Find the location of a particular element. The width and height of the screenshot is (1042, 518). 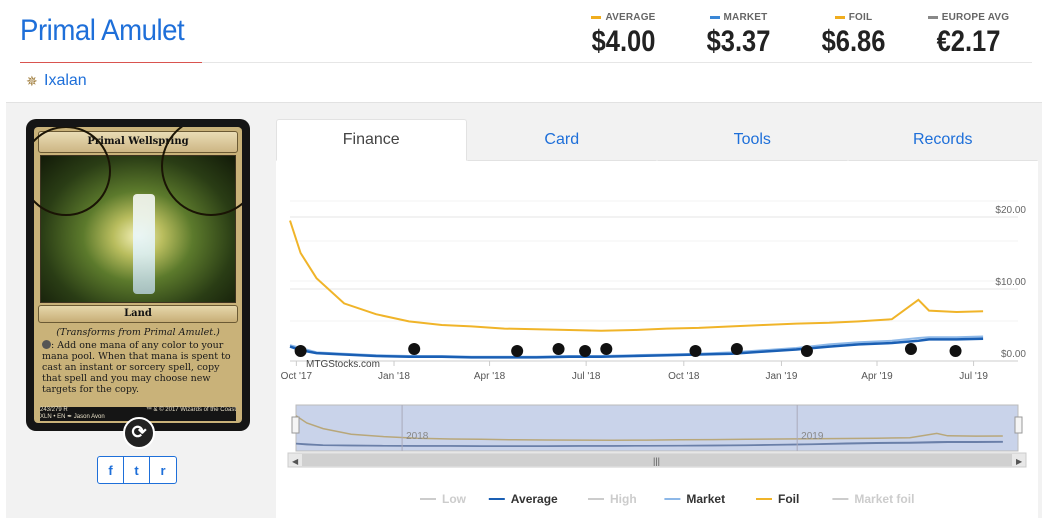

x-tick-label: Jan '18 is located at coordinates (394, 376).